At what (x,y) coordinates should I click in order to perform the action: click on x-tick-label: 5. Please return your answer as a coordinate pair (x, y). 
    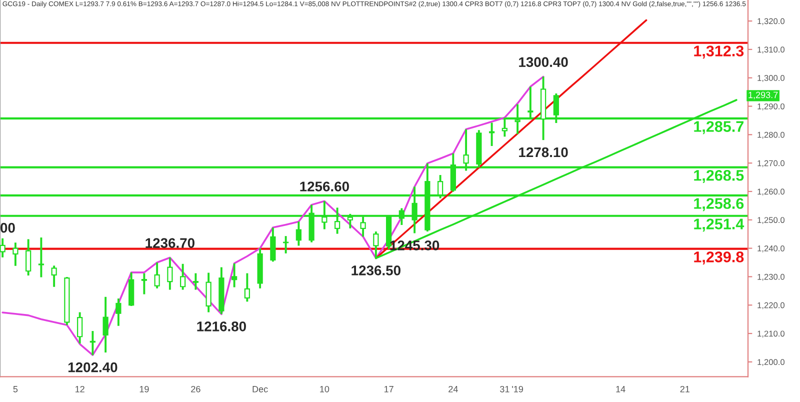
    Looking at the image, I should click on (15, 389).